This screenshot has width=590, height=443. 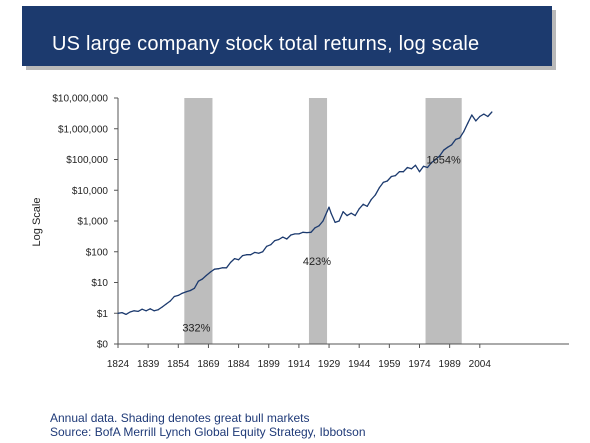 What do you see at coordinates (37, 222) in the screenshot?
I see `y-axis-label: Log Scale` at bounding box center [37, 222].